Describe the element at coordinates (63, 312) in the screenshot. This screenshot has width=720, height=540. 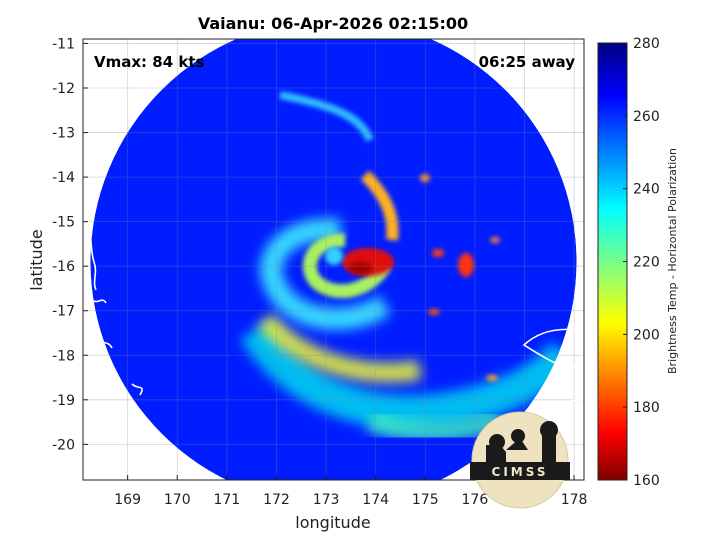
I see `y-tick-label-6: -17` at that location.